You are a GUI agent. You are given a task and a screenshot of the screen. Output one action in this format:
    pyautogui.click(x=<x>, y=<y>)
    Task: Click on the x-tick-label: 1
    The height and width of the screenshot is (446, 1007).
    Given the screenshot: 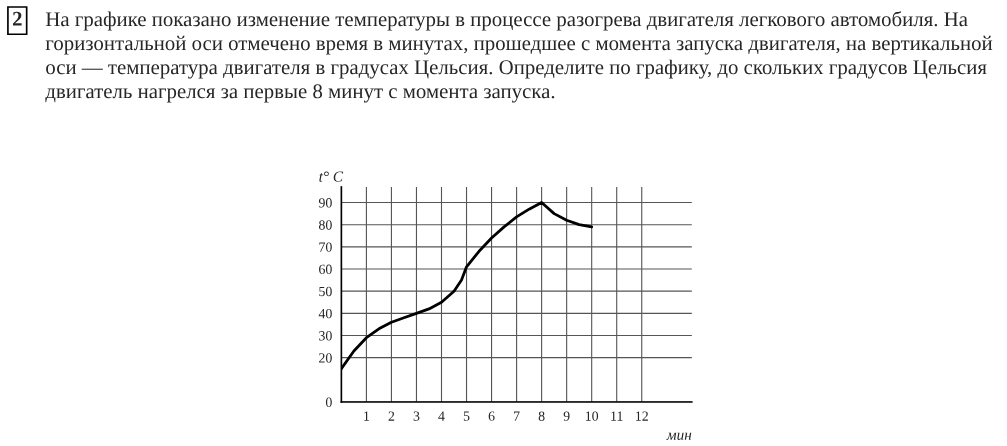 What is the action you would take?
    pyautogui.click(x=367, y=416)
    